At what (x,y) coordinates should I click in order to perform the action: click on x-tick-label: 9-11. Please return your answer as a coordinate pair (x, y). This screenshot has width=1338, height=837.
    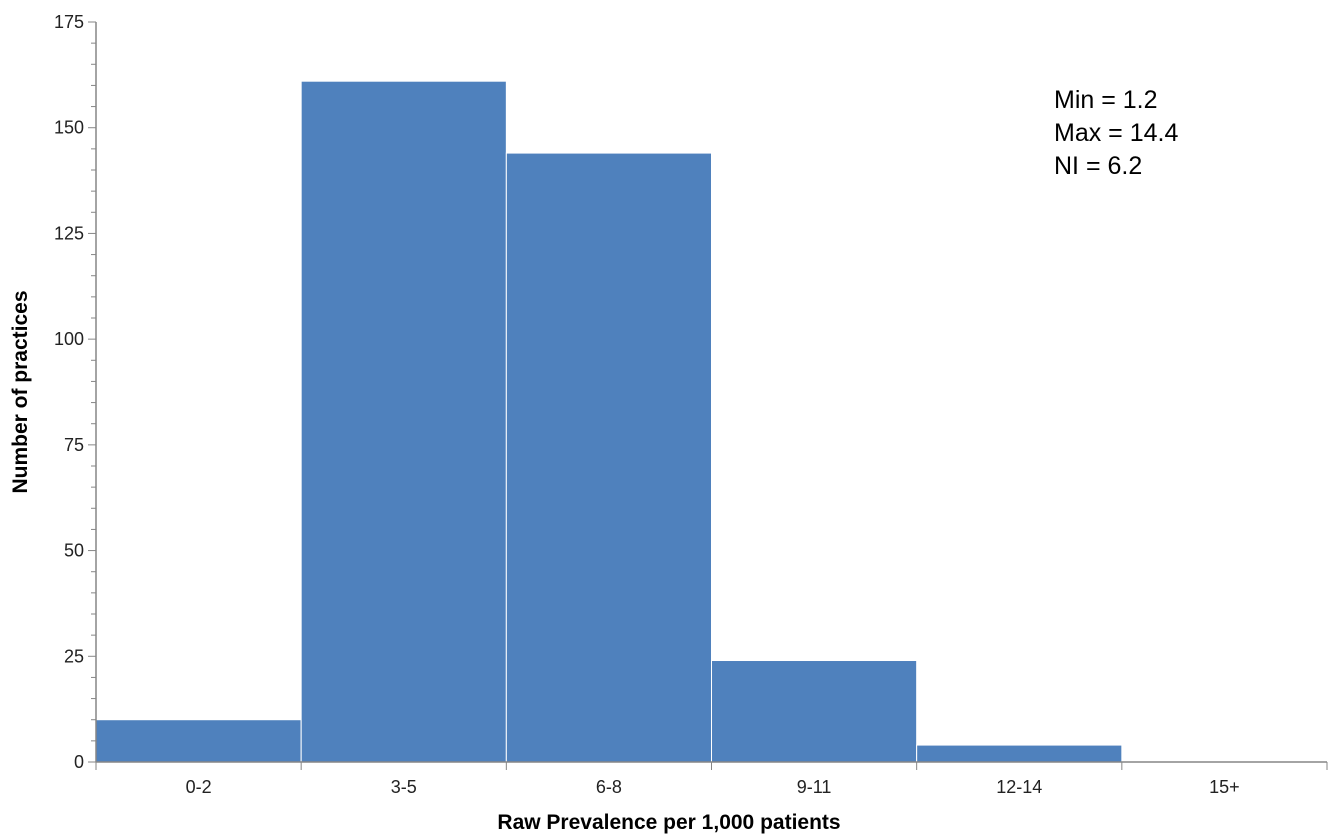
    Looking at the image, I should click on (814, 787).